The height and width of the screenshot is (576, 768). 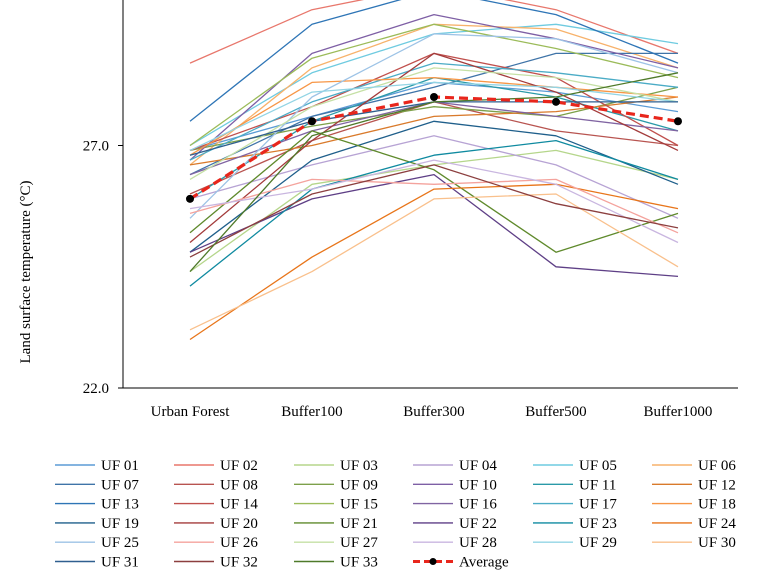 What do you see at coordinates (575, 524) in the screenshot?
I see `legend-item: UF 23` at bounding box center [575, 524].